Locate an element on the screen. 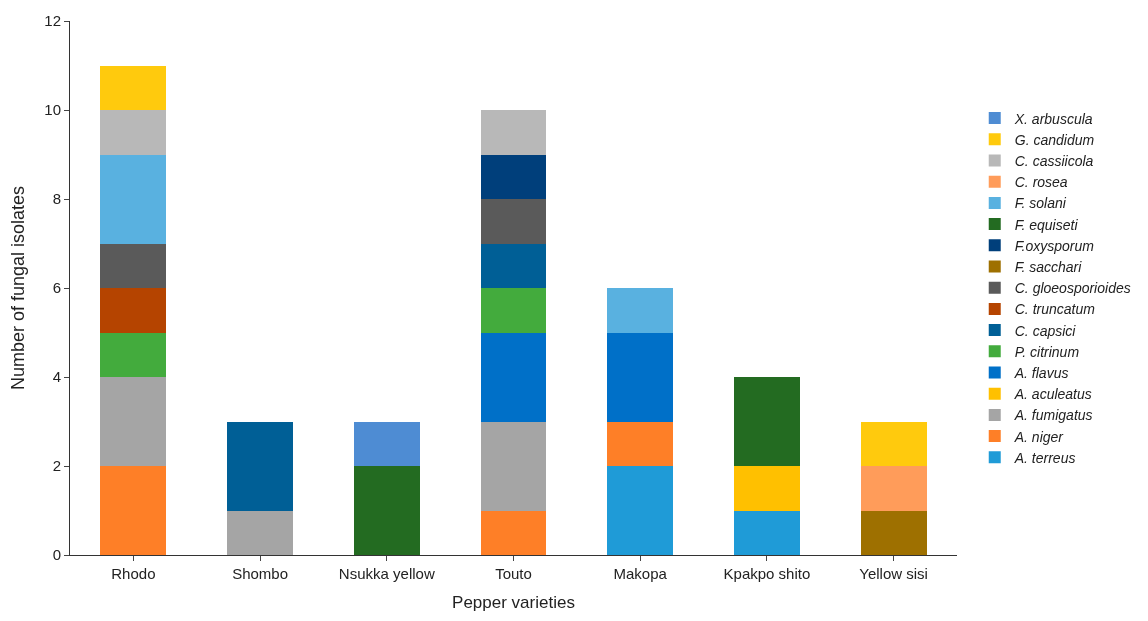  x-tick-label: Kpakpo shito is located at coordinates (767, 573).